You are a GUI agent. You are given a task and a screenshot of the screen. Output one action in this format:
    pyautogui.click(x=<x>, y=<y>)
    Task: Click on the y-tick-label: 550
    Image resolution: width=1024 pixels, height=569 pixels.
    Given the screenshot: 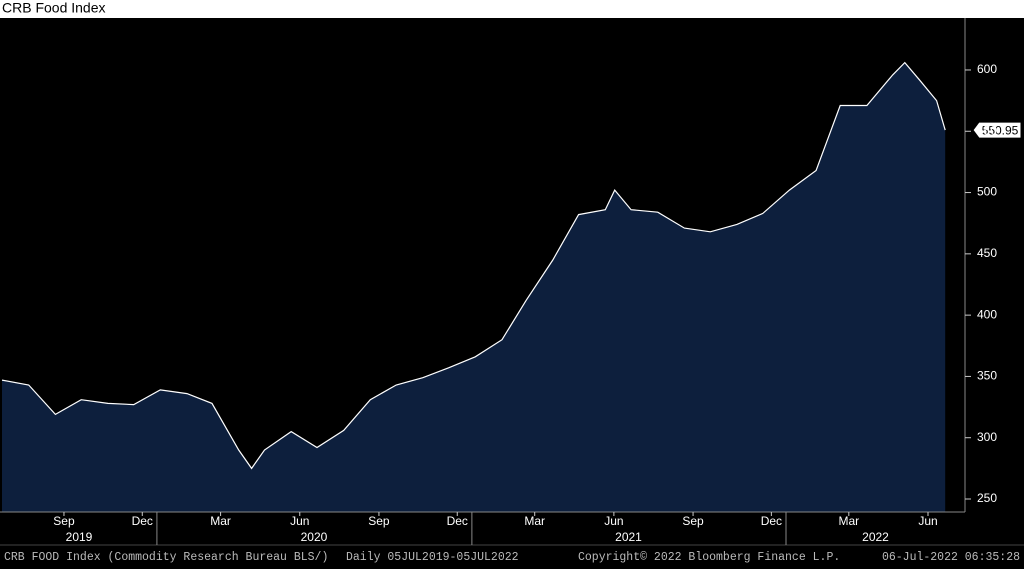 What is the action you would take?
    pyautogui.click(x=987, y=130)
    